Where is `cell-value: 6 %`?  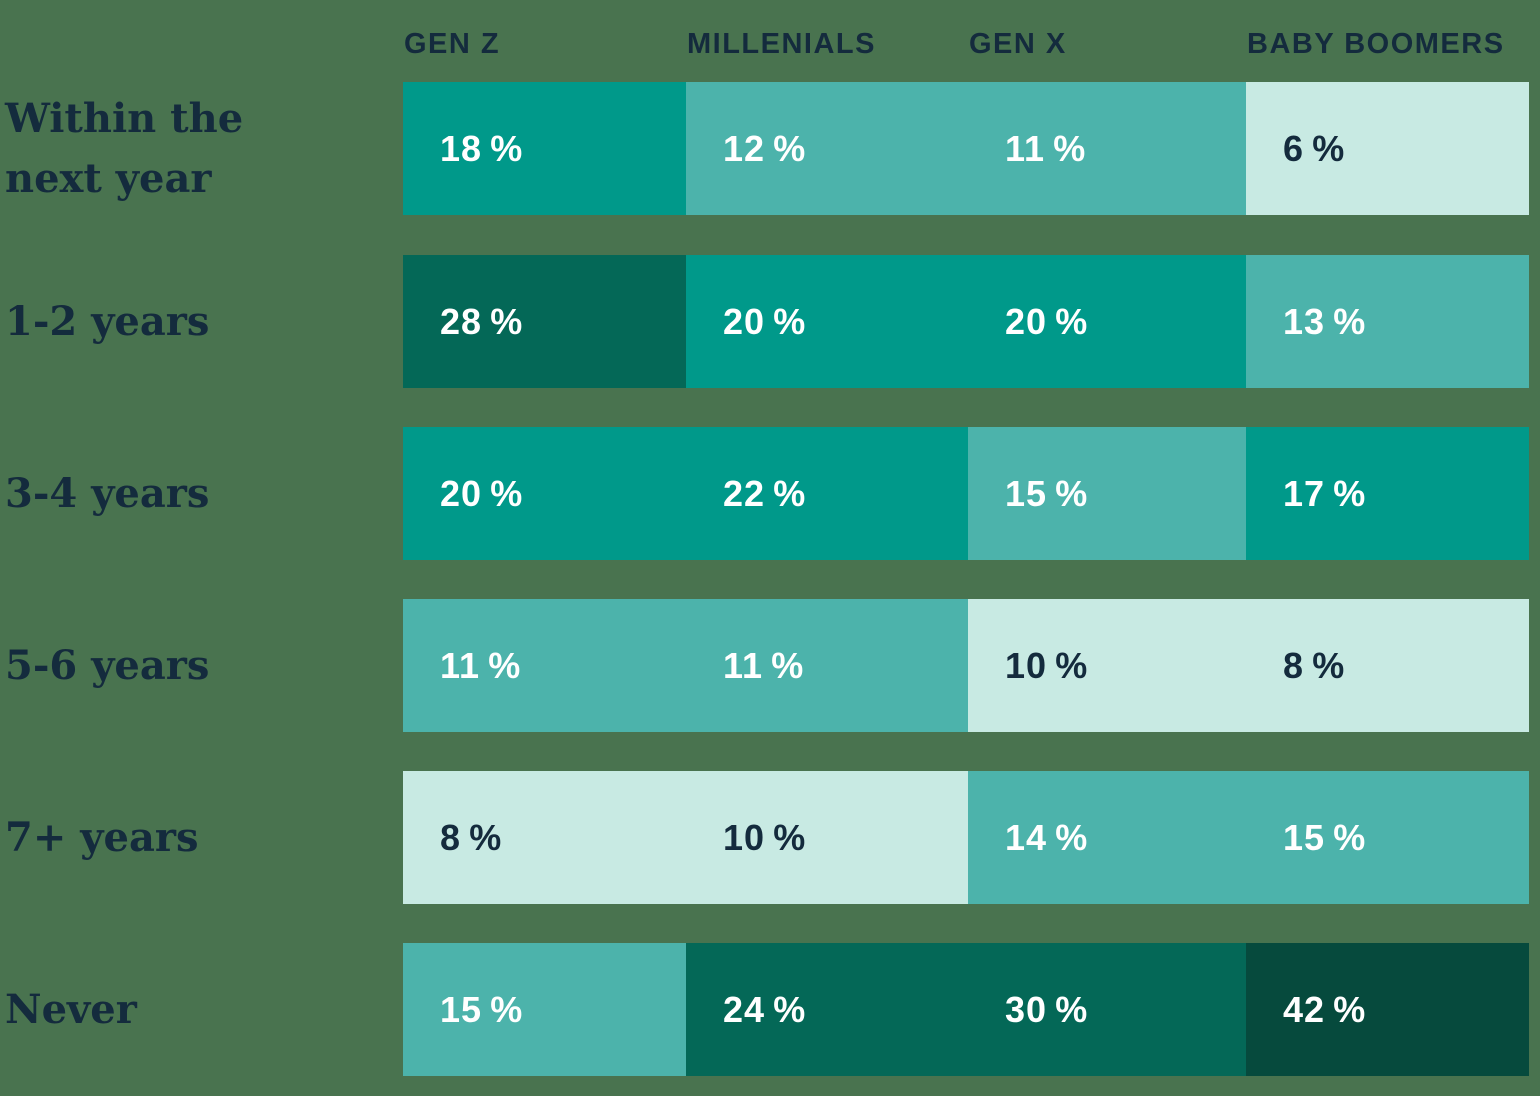 cell-value: 6 % is located at coordinates (1314, 148).